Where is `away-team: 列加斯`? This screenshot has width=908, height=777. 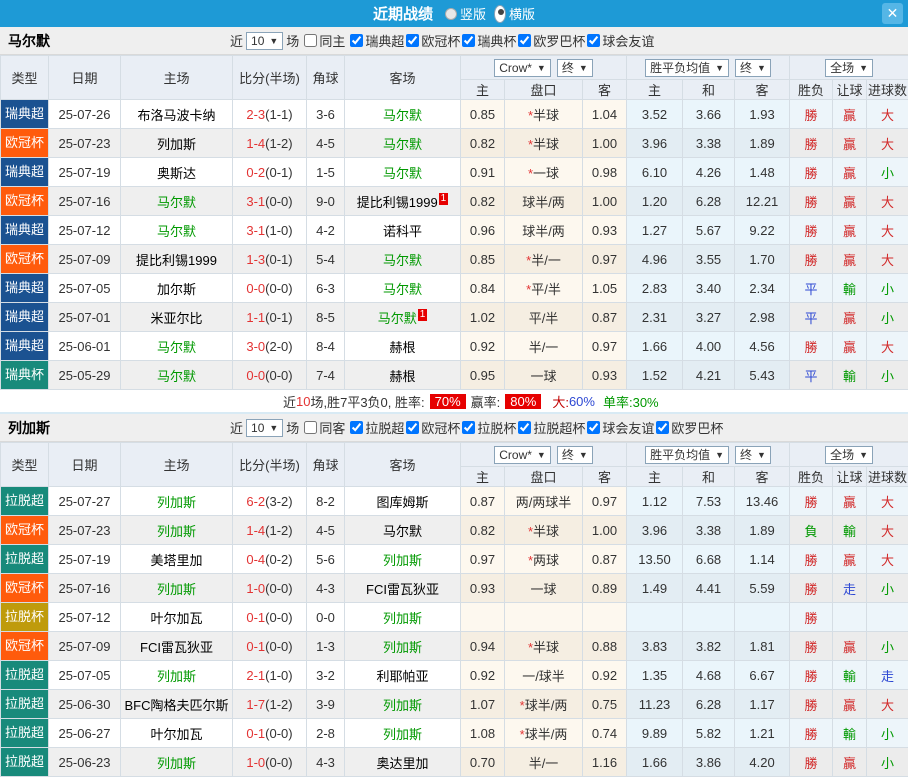 away-team: 列加斯 is located at coordinates (402, 618).